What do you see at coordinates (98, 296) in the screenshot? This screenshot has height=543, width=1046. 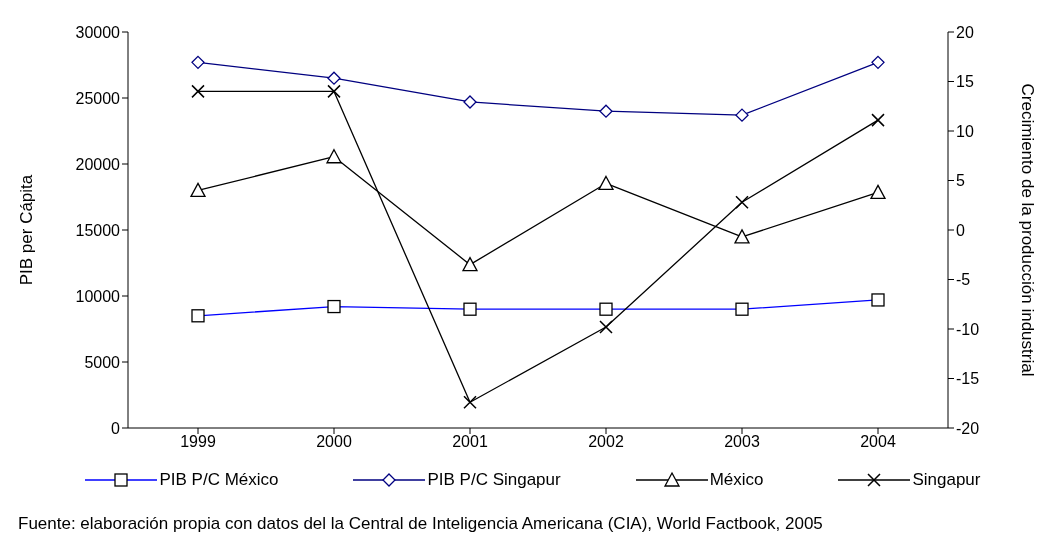 I see `y-tick-label: 10000` at bounding box center [98, 296].